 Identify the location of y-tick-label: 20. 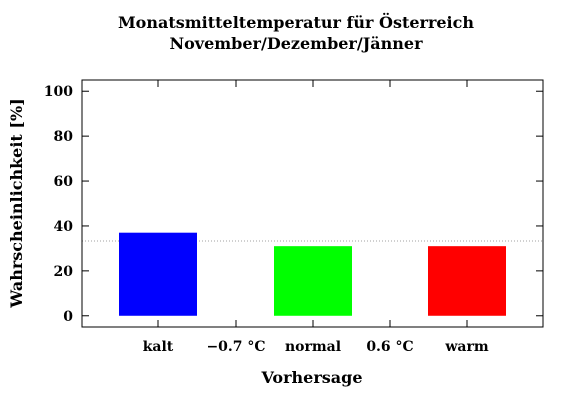
(64, 272).